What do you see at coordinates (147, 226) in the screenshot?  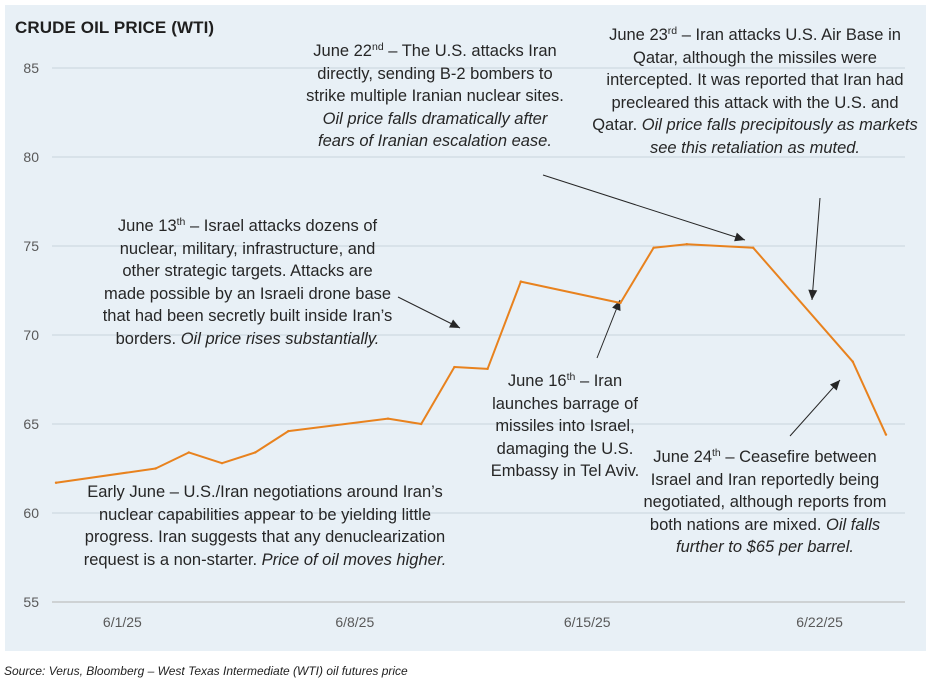 I see `annotation-june13-date: June 13` at bounding box center [147, 226].